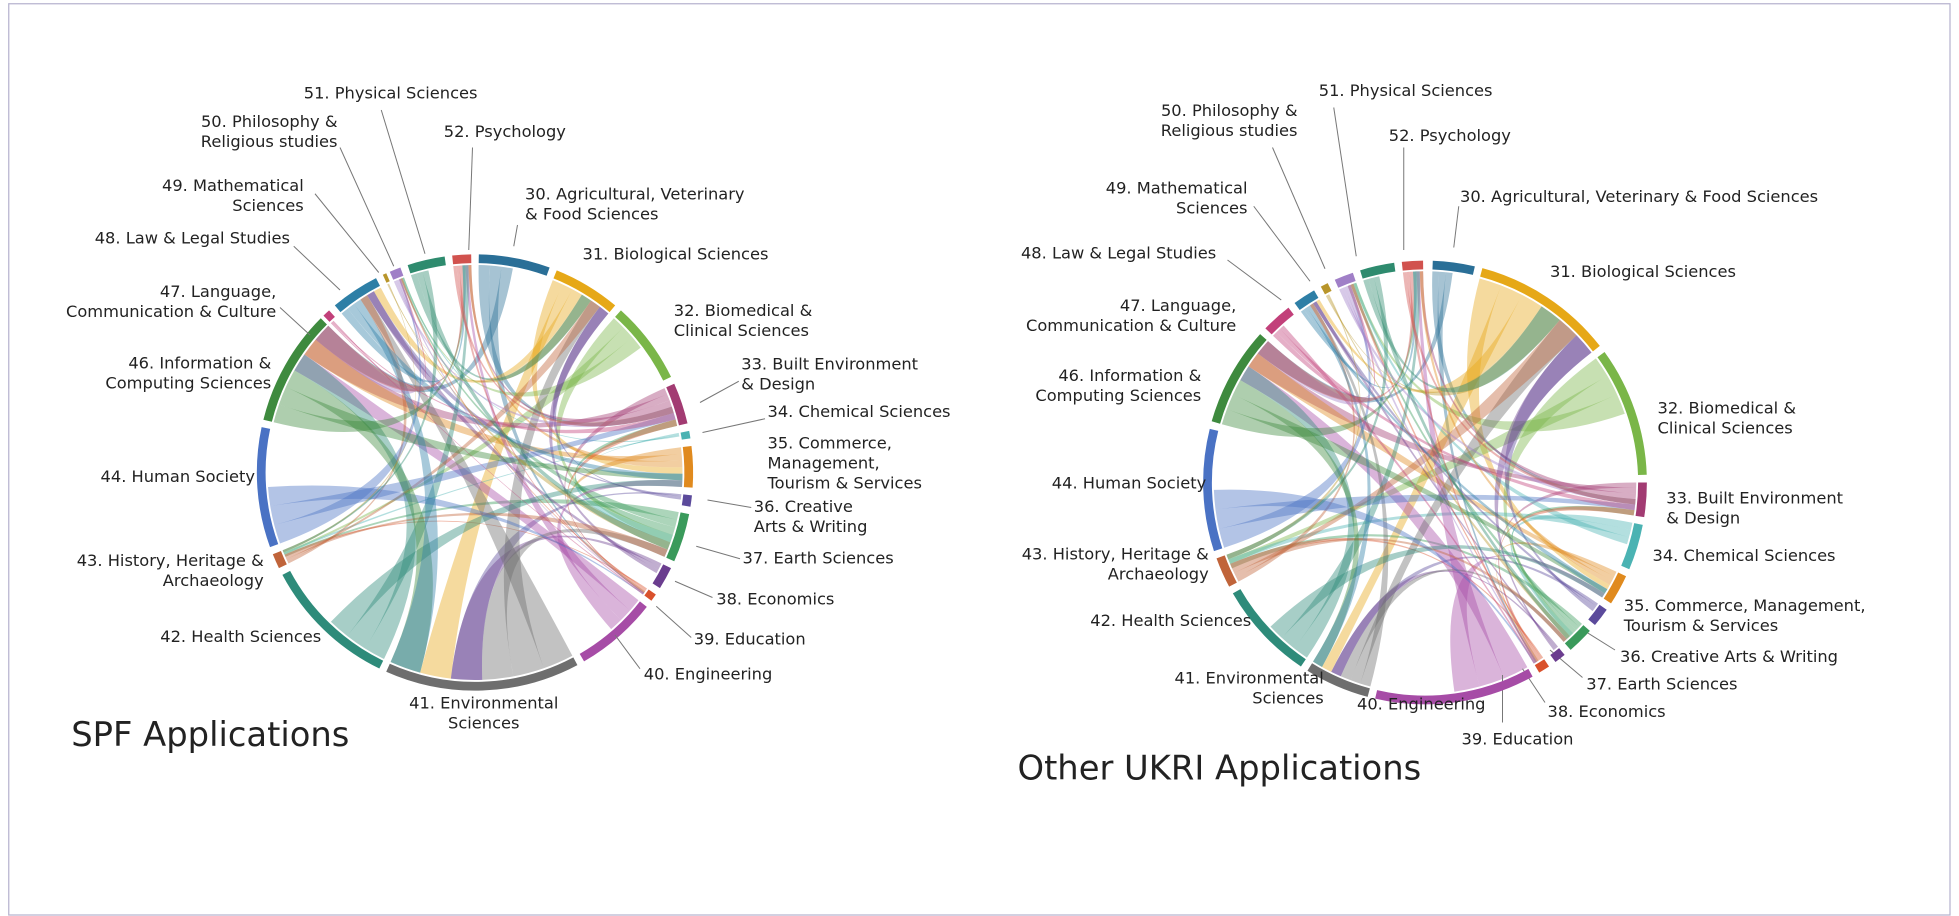 The width and height of the screenshot is (1959, 916). What do you see at coordinates (1158, 574) in the screenshot?
I see `node-label: Archaeology` at bounding box center [1158, 574].